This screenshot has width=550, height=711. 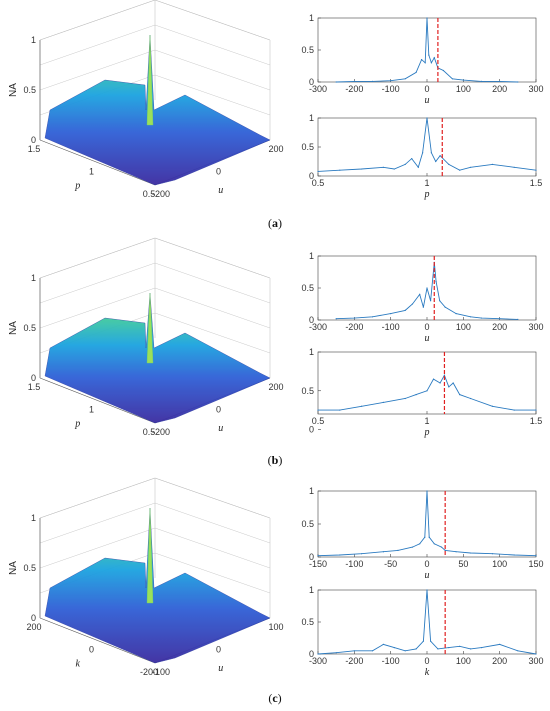 What do you see at coordinates (535, 89) in the screenshot?
I see `x-tick-label: 300` at bounding box center [535, 89].